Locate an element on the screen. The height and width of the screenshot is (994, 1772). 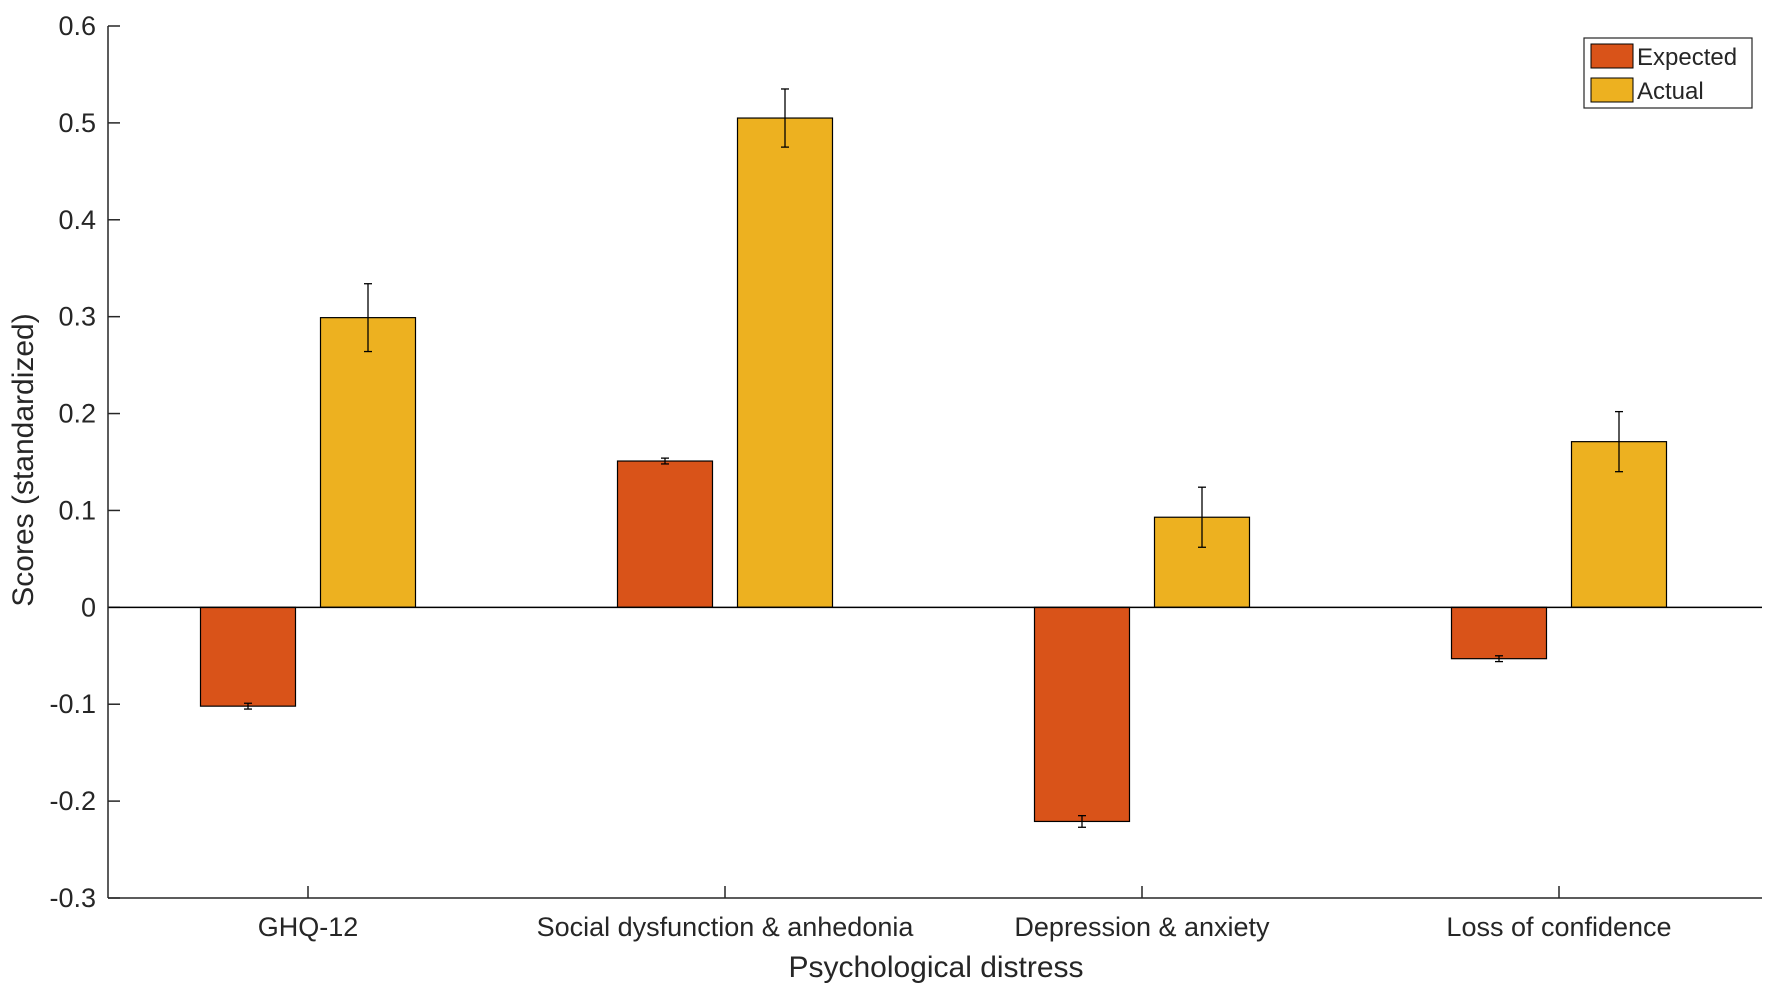
y-tick-label: -0.2 is located at coordinates (72, 801).